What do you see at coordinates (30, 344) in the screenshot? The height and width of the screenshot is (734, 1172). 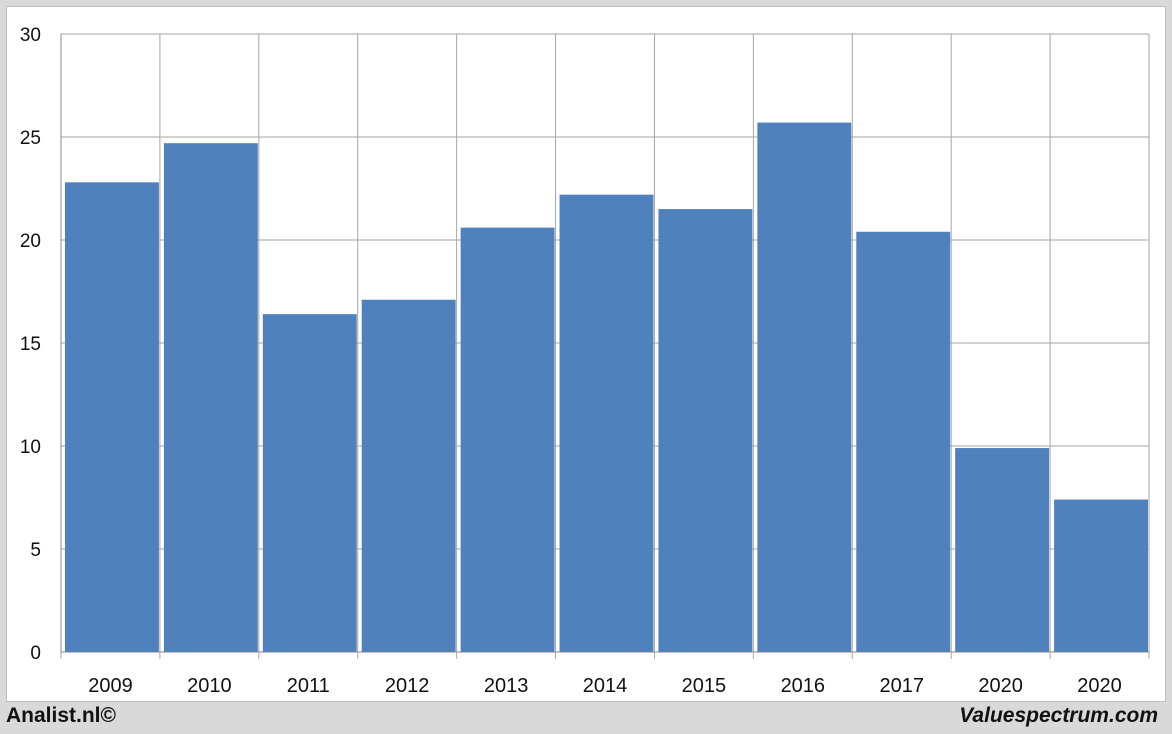 I see `y-tick-label: 15` at bounding box center [30, 344].